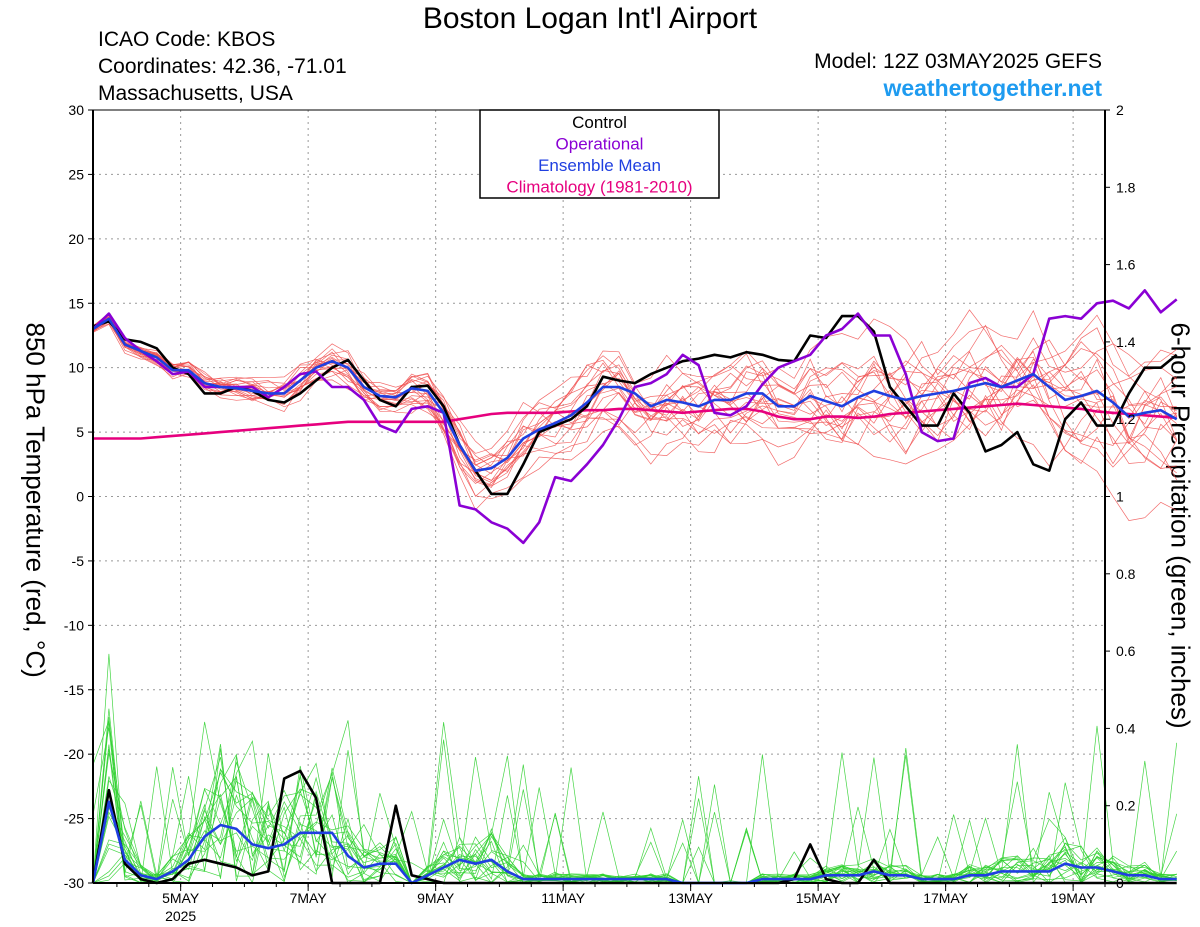 The width and height of the screenshot is (1200, 927). Describe the element at coordinates (80, 497) in the screenshot. I see `y-tick-label-left: 0` at that location.